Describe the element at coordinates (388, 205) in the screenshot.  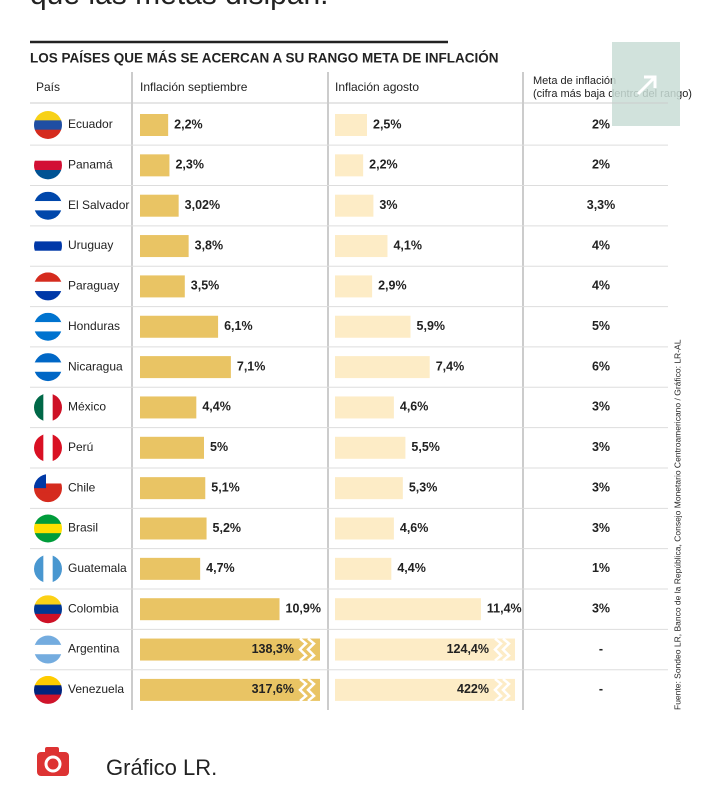
I see `value-label: 3%` at that location.